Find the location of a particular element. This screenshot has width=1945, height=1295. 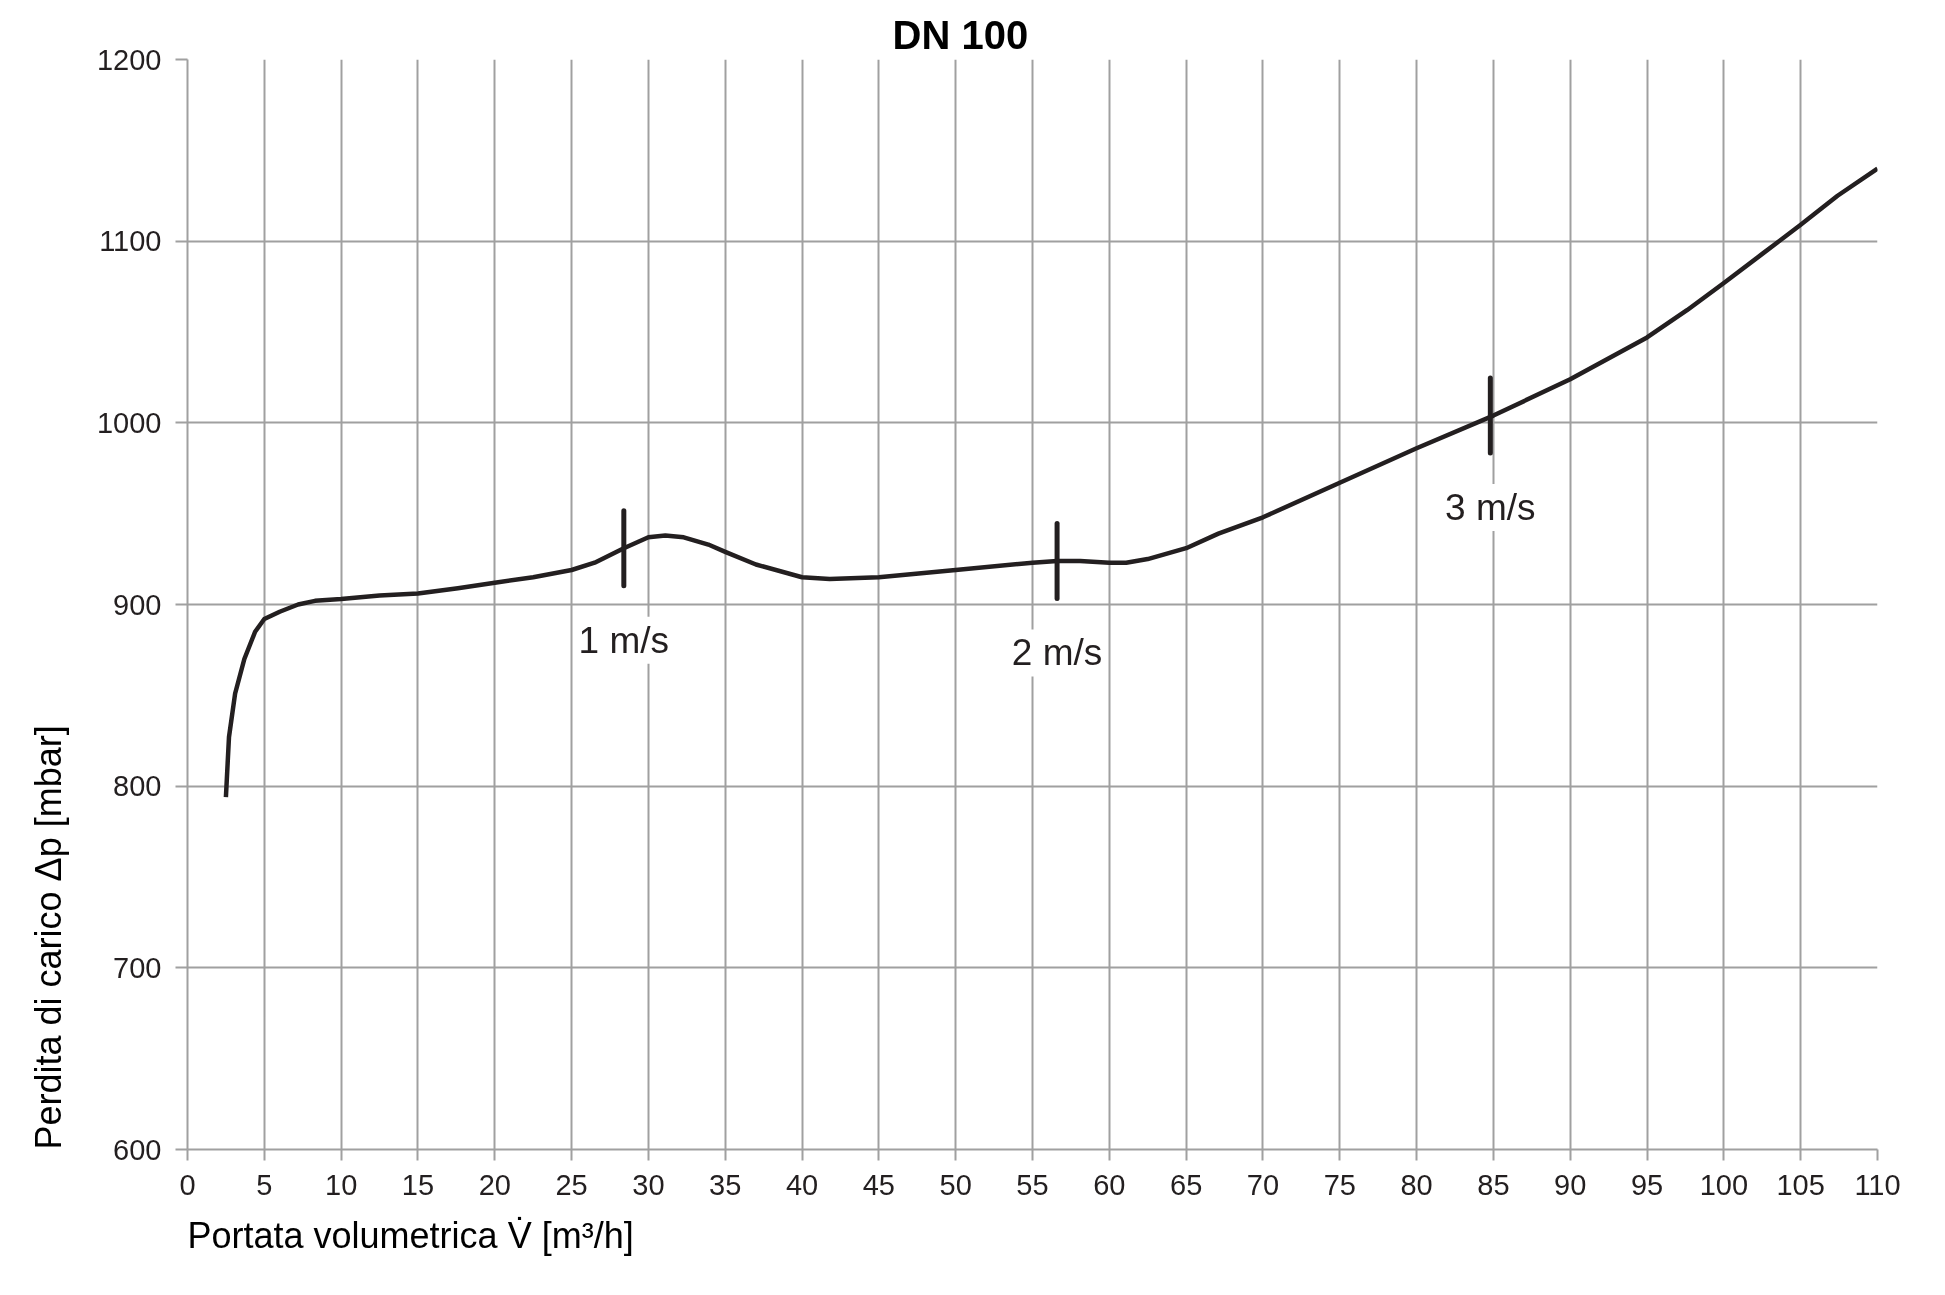

x-tick-label: 20 is located at coordinates (494, 1184).